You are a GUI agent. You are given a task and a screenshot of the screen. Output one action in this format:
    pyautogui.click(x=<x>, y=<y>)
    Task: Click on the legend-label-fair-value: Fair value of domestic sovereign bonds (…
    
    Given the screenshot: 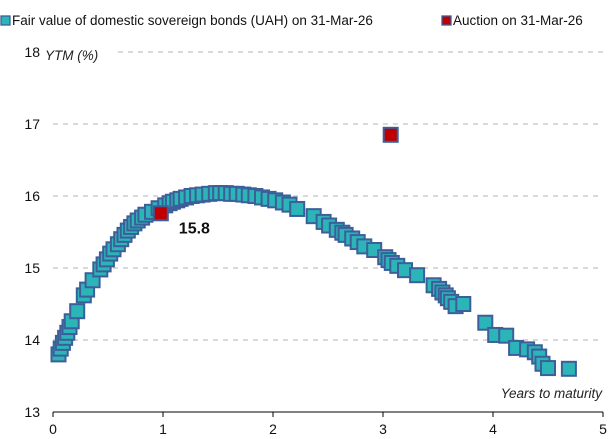 What is the action you would take?
    pyautogui.click(x=192, y=20)
    